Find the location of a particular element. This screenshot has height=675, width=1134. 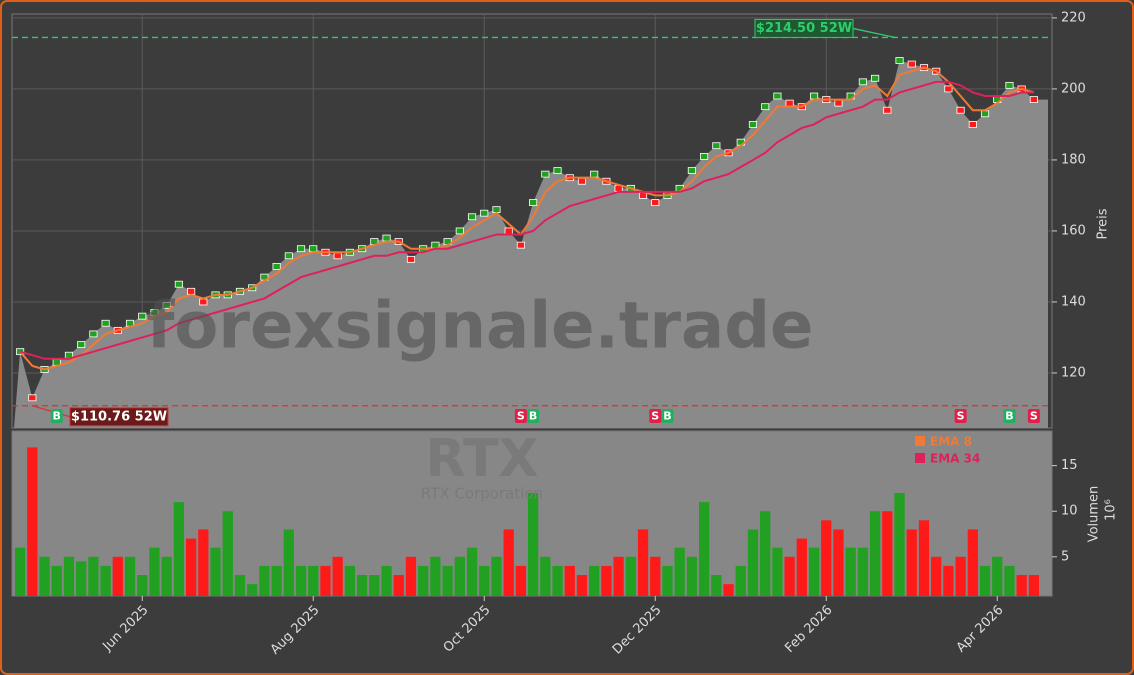

volume-unit: 10⁶ is located at coordinates (1111, 510).